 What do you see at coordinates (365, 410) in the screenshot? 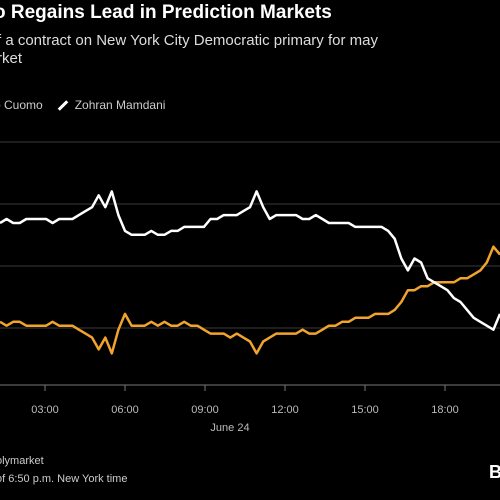
I see `x-tick-label-4: 15:00` at bounding box center [365, 410].